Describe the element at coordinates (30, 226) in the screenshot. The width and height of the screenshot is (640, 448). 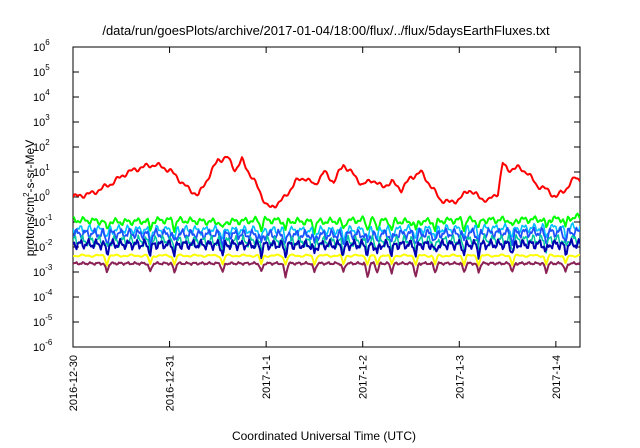
I see `y-axis-label-main: protons/cm` at that location.